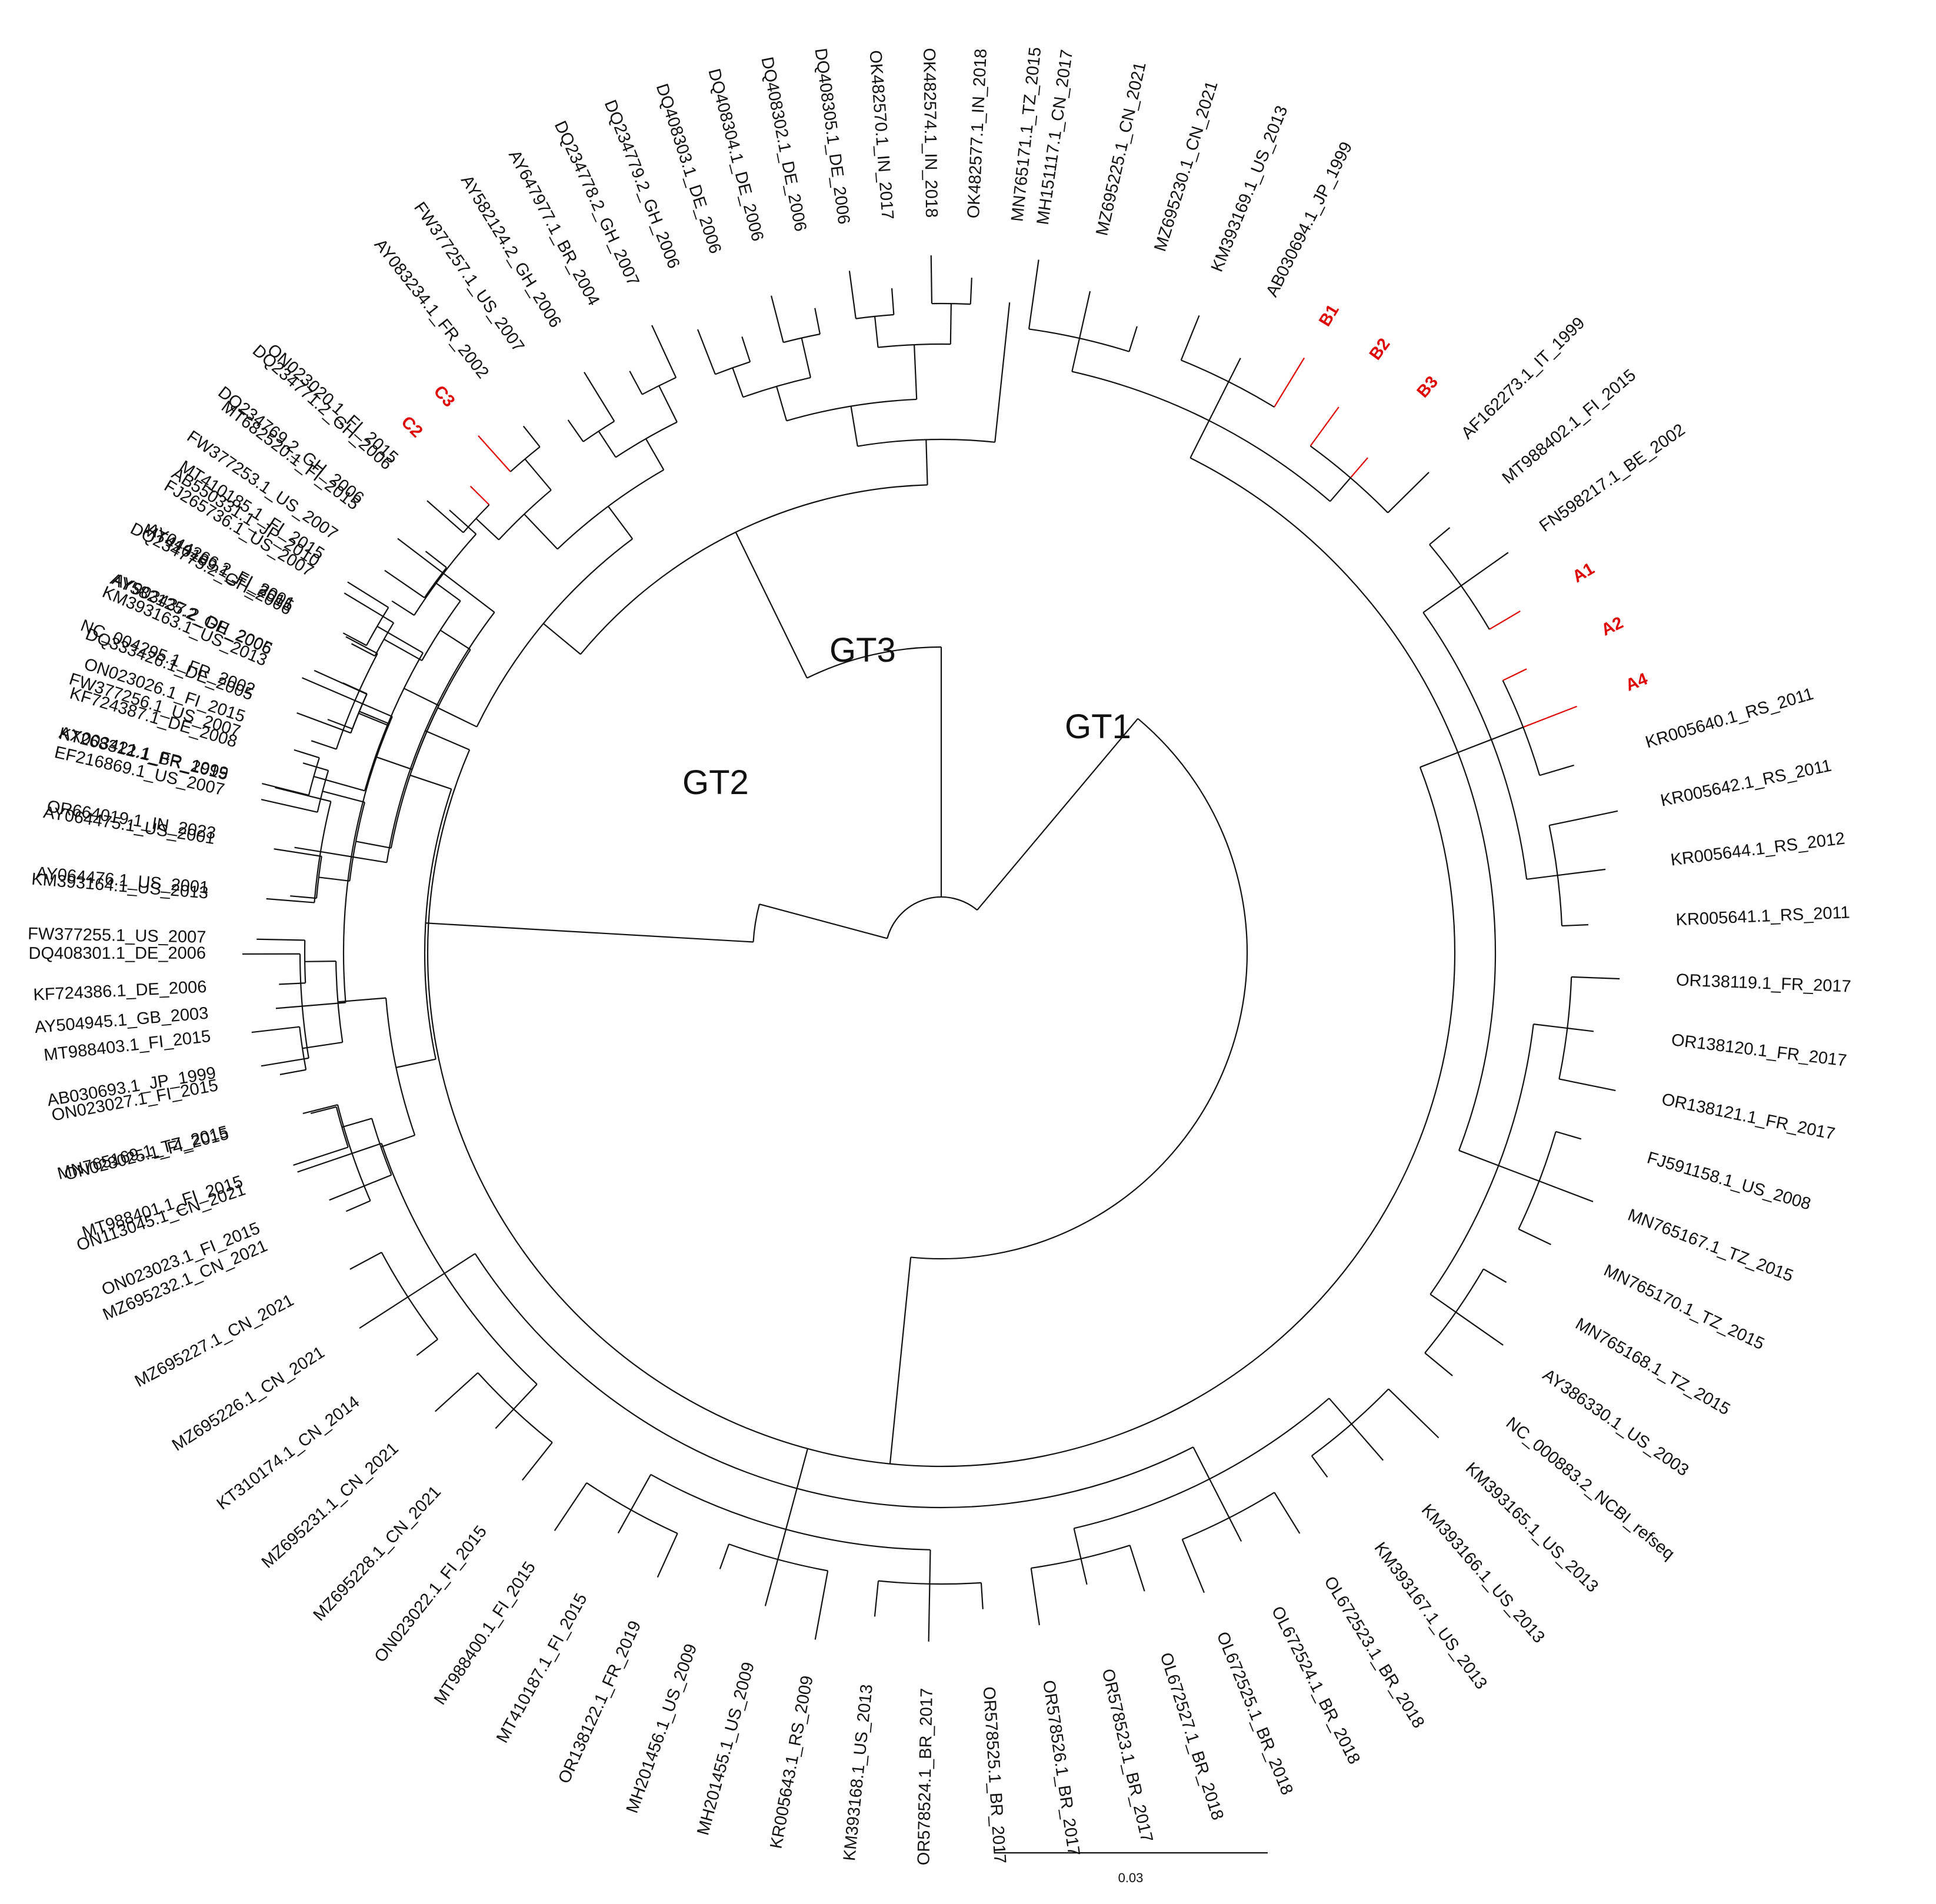 This screenshot has width=1936, height=1904. I want to click on leaf-label-km393169-1-us-2013: KM393169.1_US_2013, so click(1250, 189).